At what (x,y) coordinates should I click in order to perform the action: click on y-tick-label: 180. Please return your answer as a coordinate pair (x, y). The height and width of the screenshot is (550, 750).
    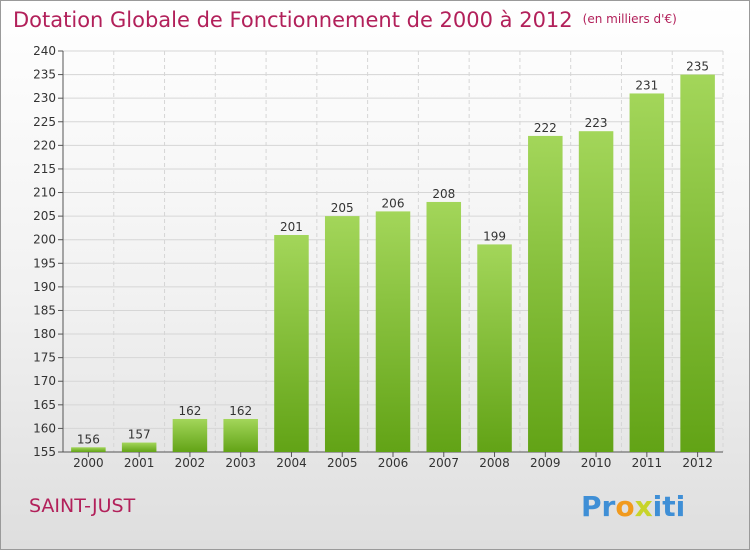
    Looking at the image, I should click on (44, 334).